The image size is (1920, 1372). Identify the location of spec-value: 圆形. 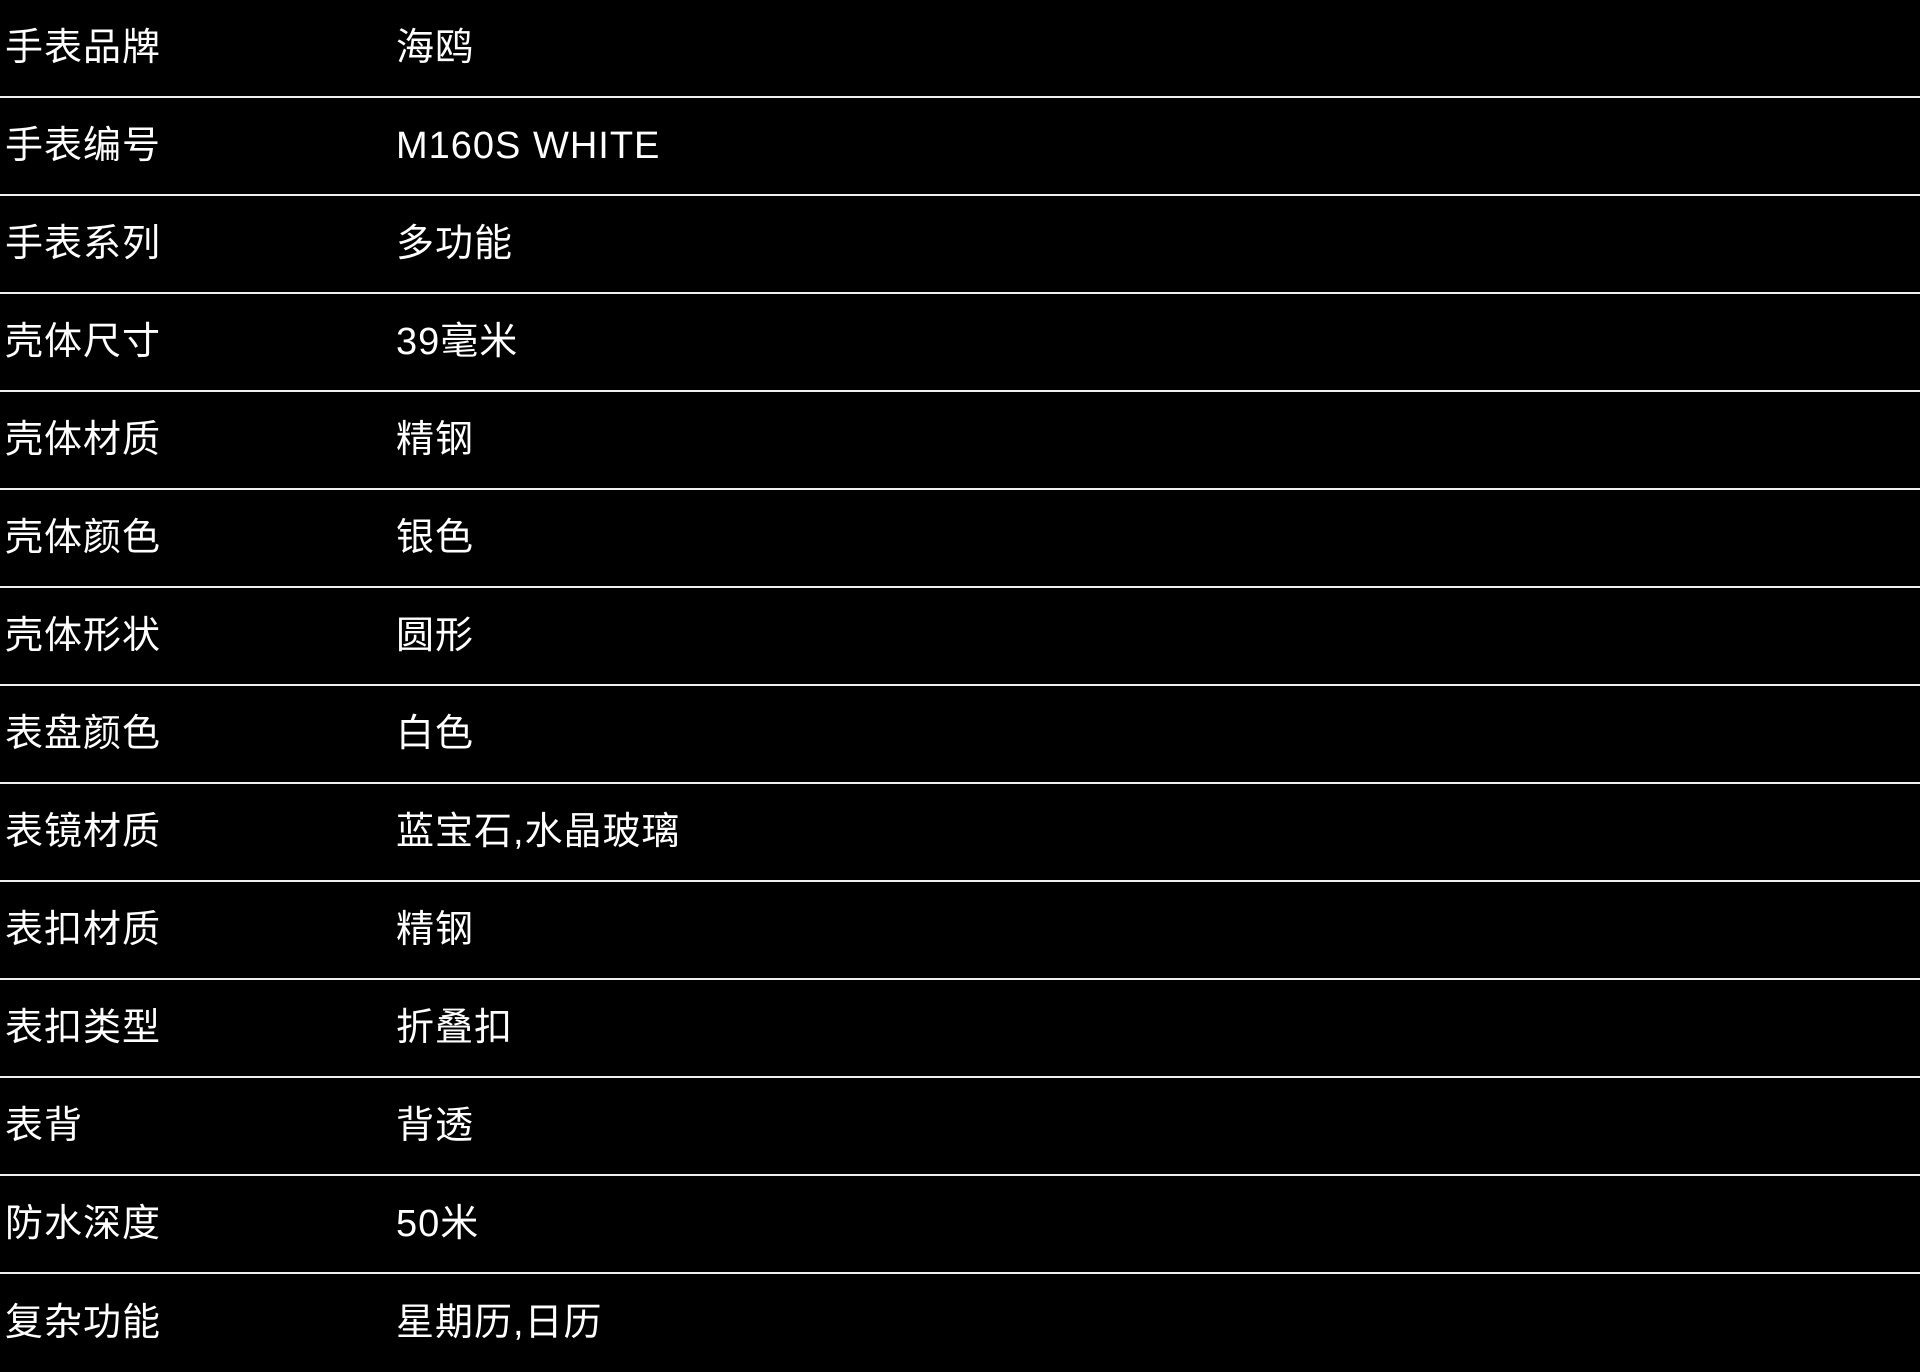
(435, 636).